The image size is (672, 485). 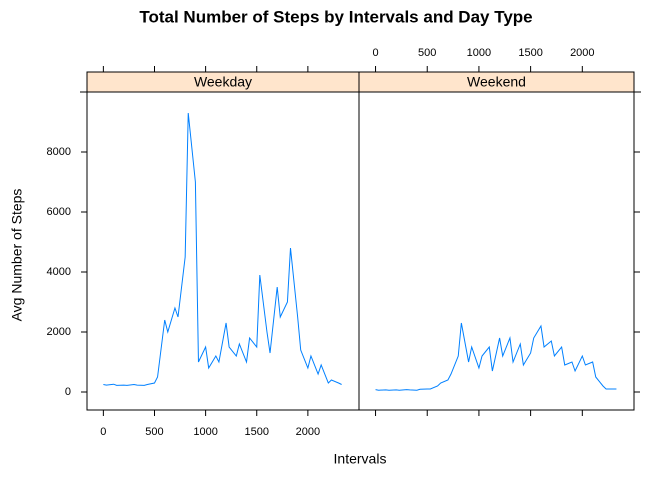 What do you see at coordinates (59, 332) in the screenshot?
I see `y-tick-label: 2000` at bounding box center [59, 332].